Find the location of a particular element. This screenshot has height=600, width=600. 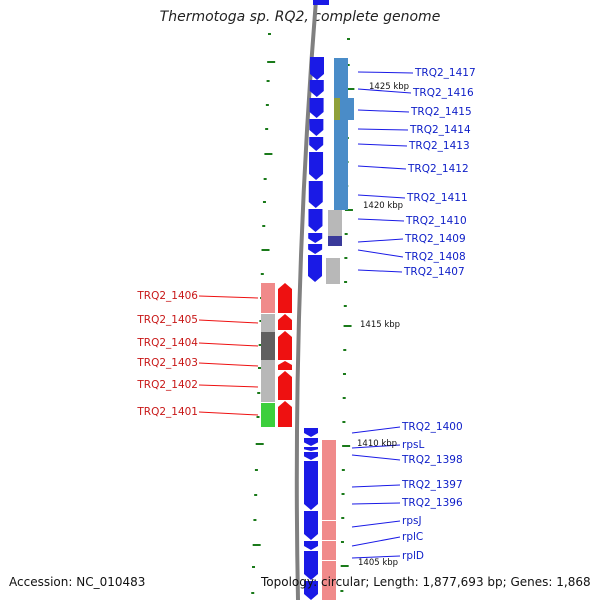

cog-bars is located at coordinates (307, 329).